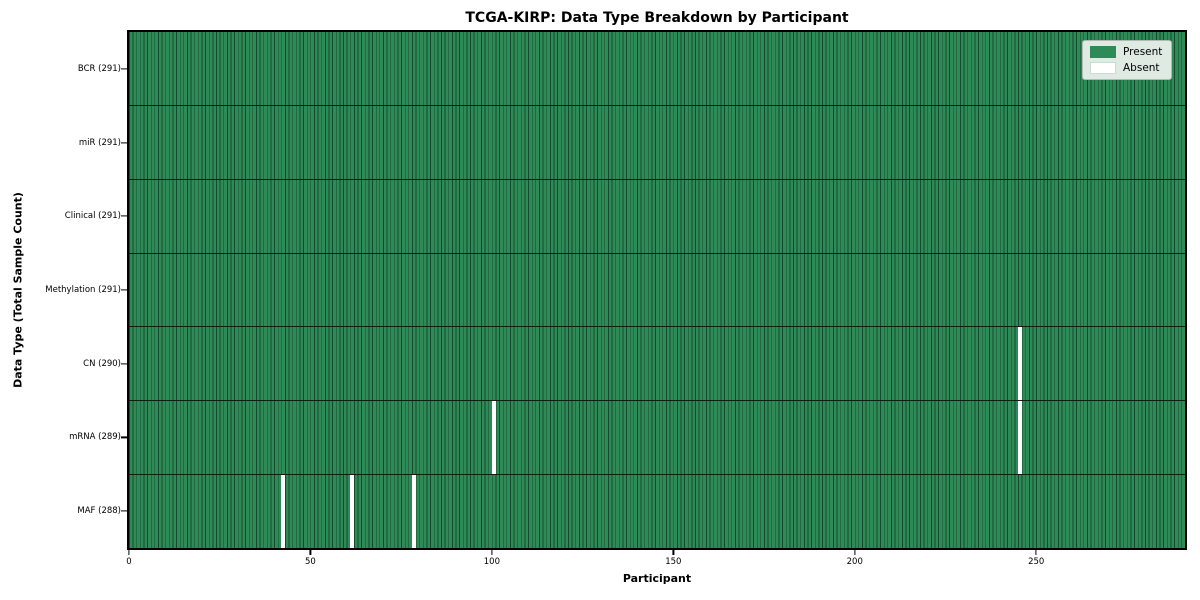  Describe the element at coordinates (129, 562) in the screenshot. I see `xtick-label-0: 0` at that location.